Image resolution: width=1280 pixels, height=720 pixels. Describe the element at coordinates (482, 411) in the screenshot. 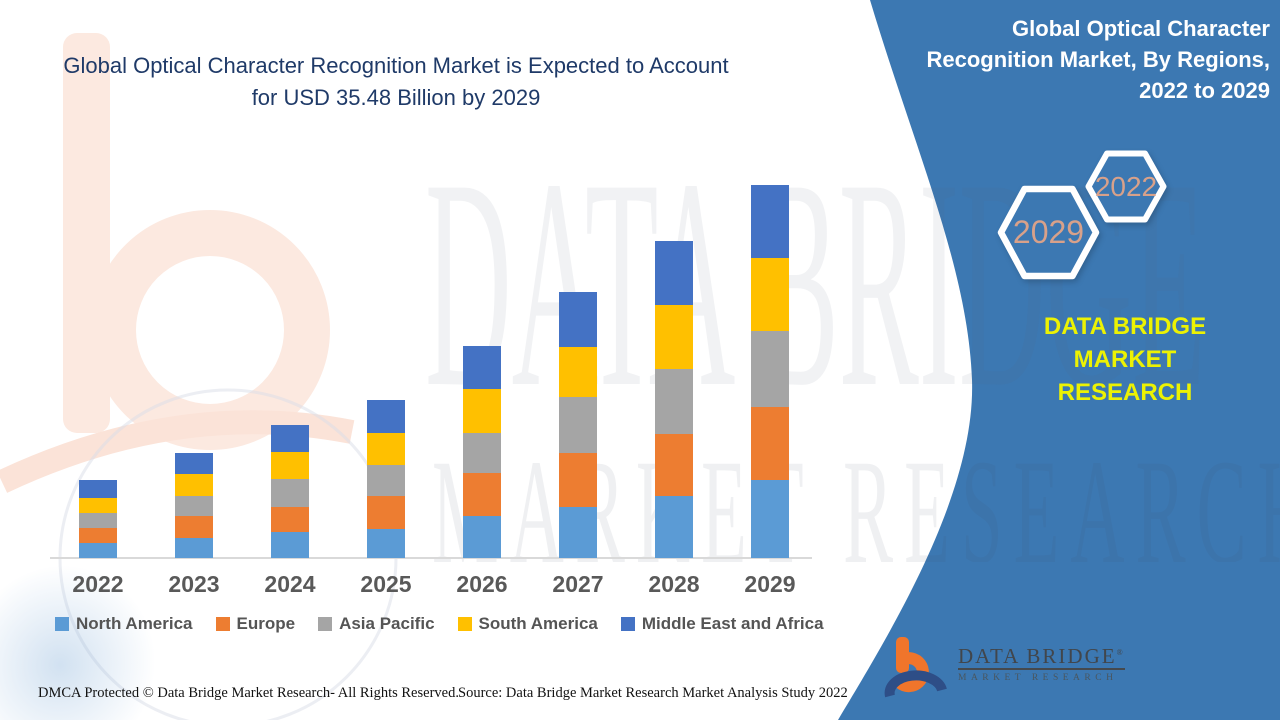

I see `bar-segment-2026-south-america` at that location.